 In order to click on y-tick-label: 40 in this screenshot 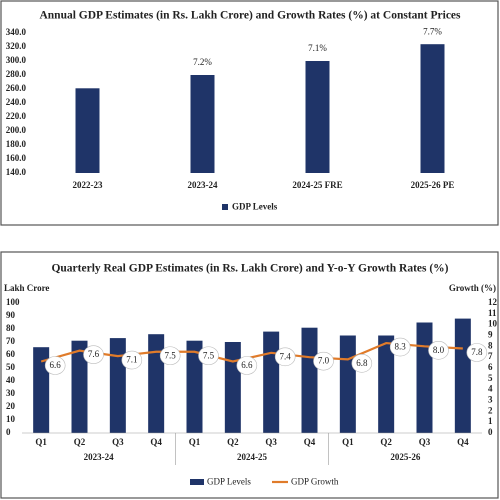, I will do `click(11, 380)`.